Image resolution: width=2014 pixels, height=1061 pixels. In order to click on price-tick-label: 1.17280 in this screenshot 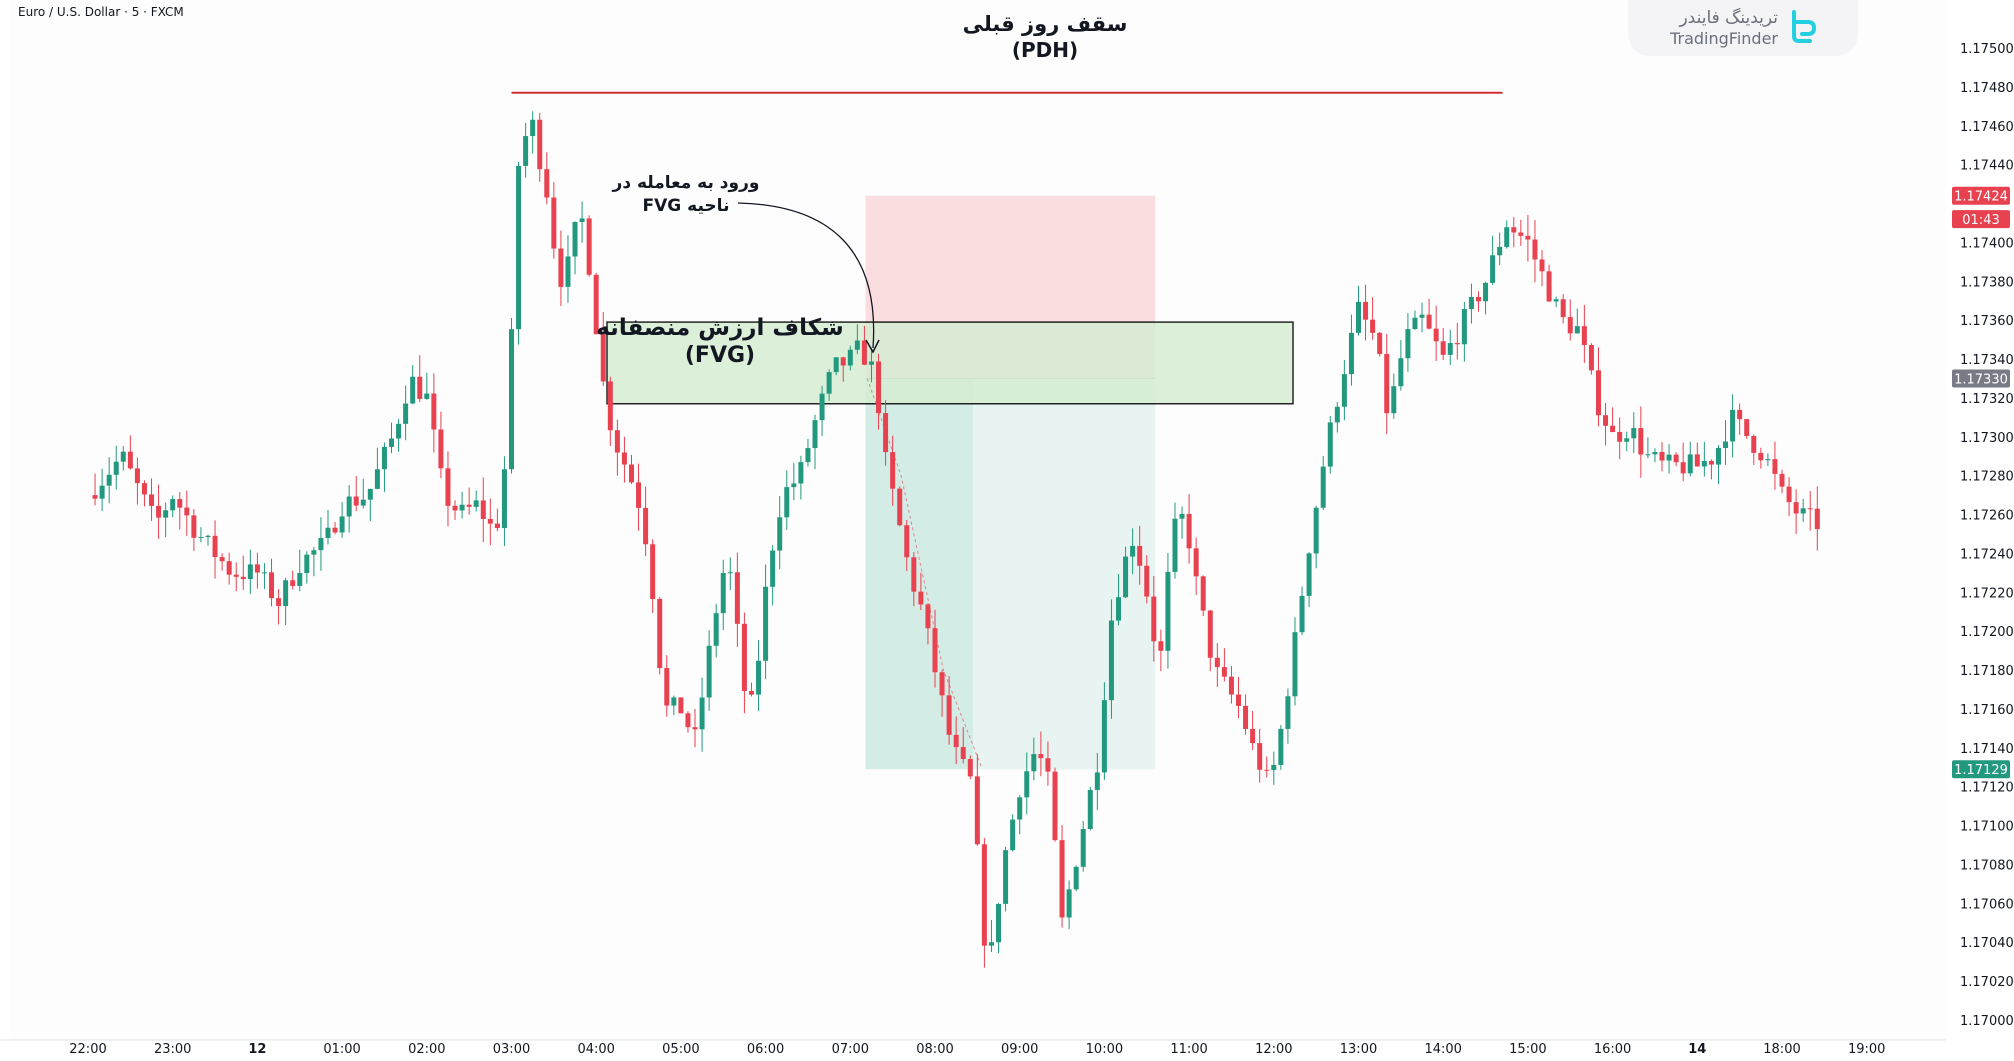, I will do `click(1987, 477)`.